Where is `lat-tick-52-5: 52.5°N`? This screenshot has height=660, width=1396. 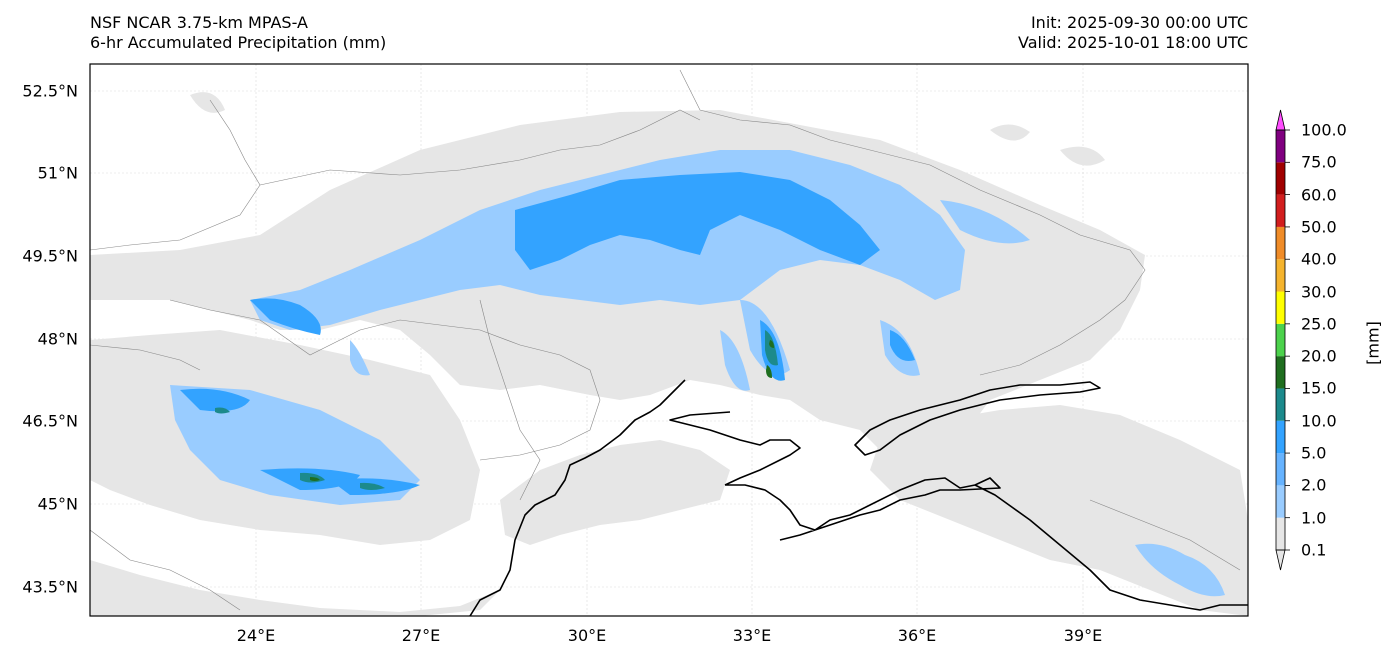 lat-tick-52-5: 52.5°N is located at coordinates (50, 91).